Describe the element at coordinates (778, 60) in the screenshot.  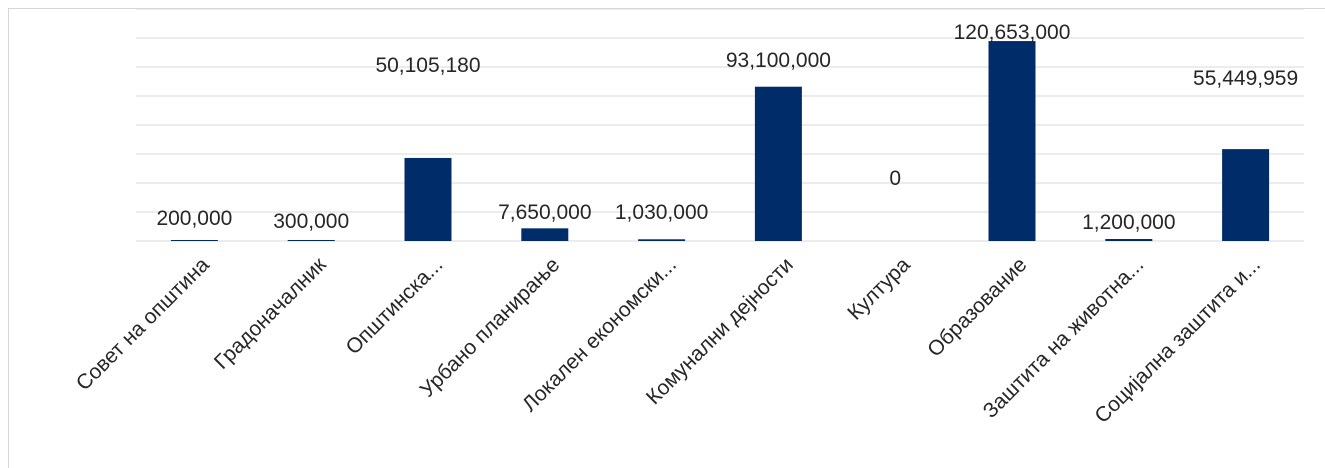
I see `data-label: 93,100,000` at that location.